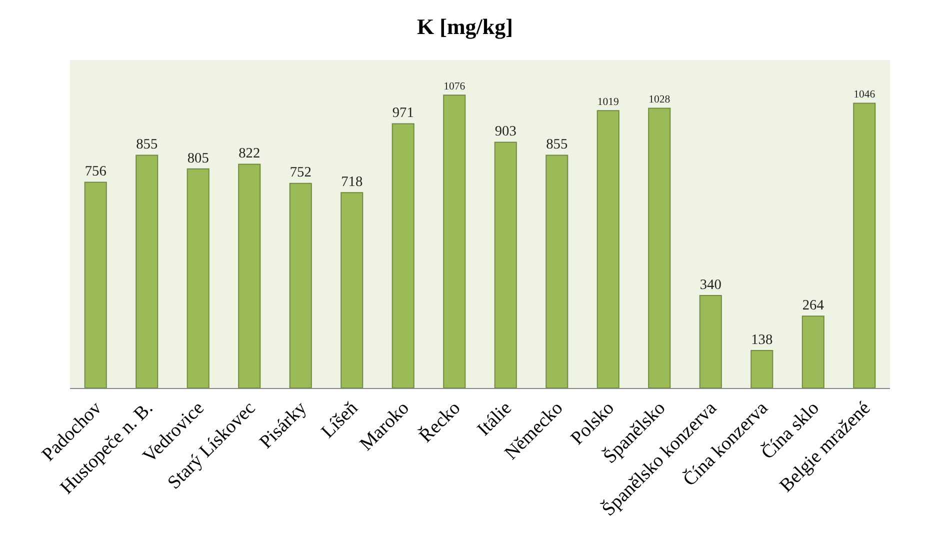  Describe the element at coordinates (95, 172) in the screenshot. I see `data-label: 756` at that location.